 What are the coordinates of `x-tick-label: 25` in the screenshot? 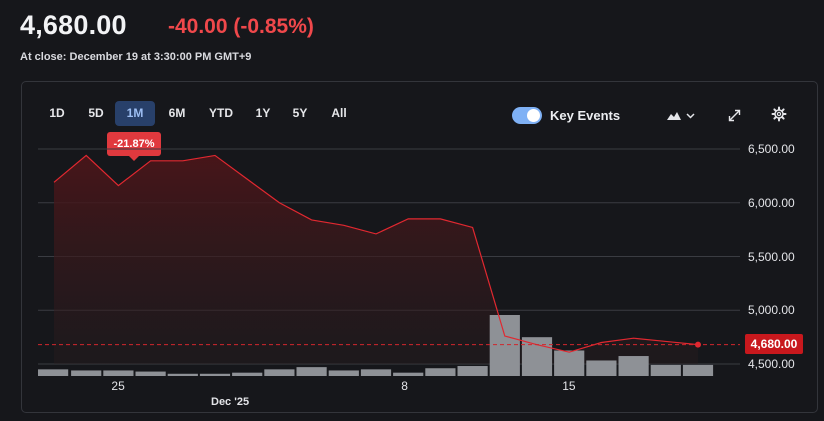 It's located at (118, 386).